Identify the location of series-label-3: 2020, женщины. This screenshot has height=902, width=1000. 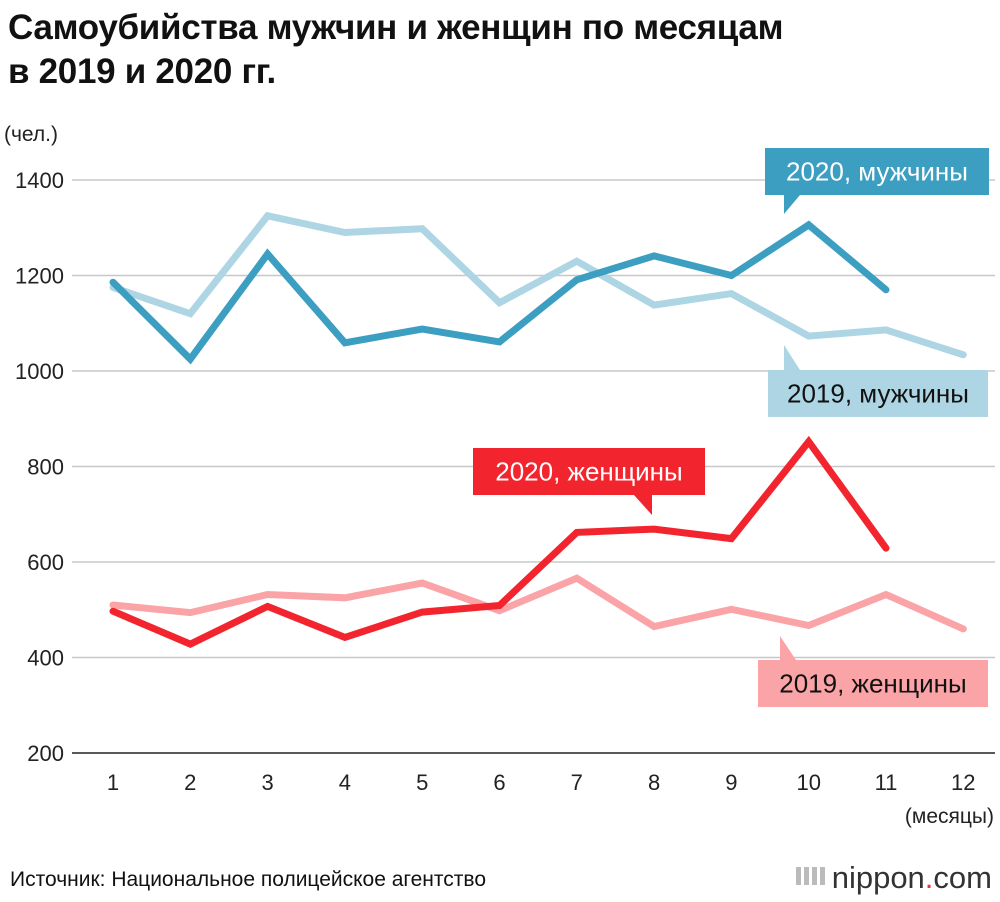
(589, 481).